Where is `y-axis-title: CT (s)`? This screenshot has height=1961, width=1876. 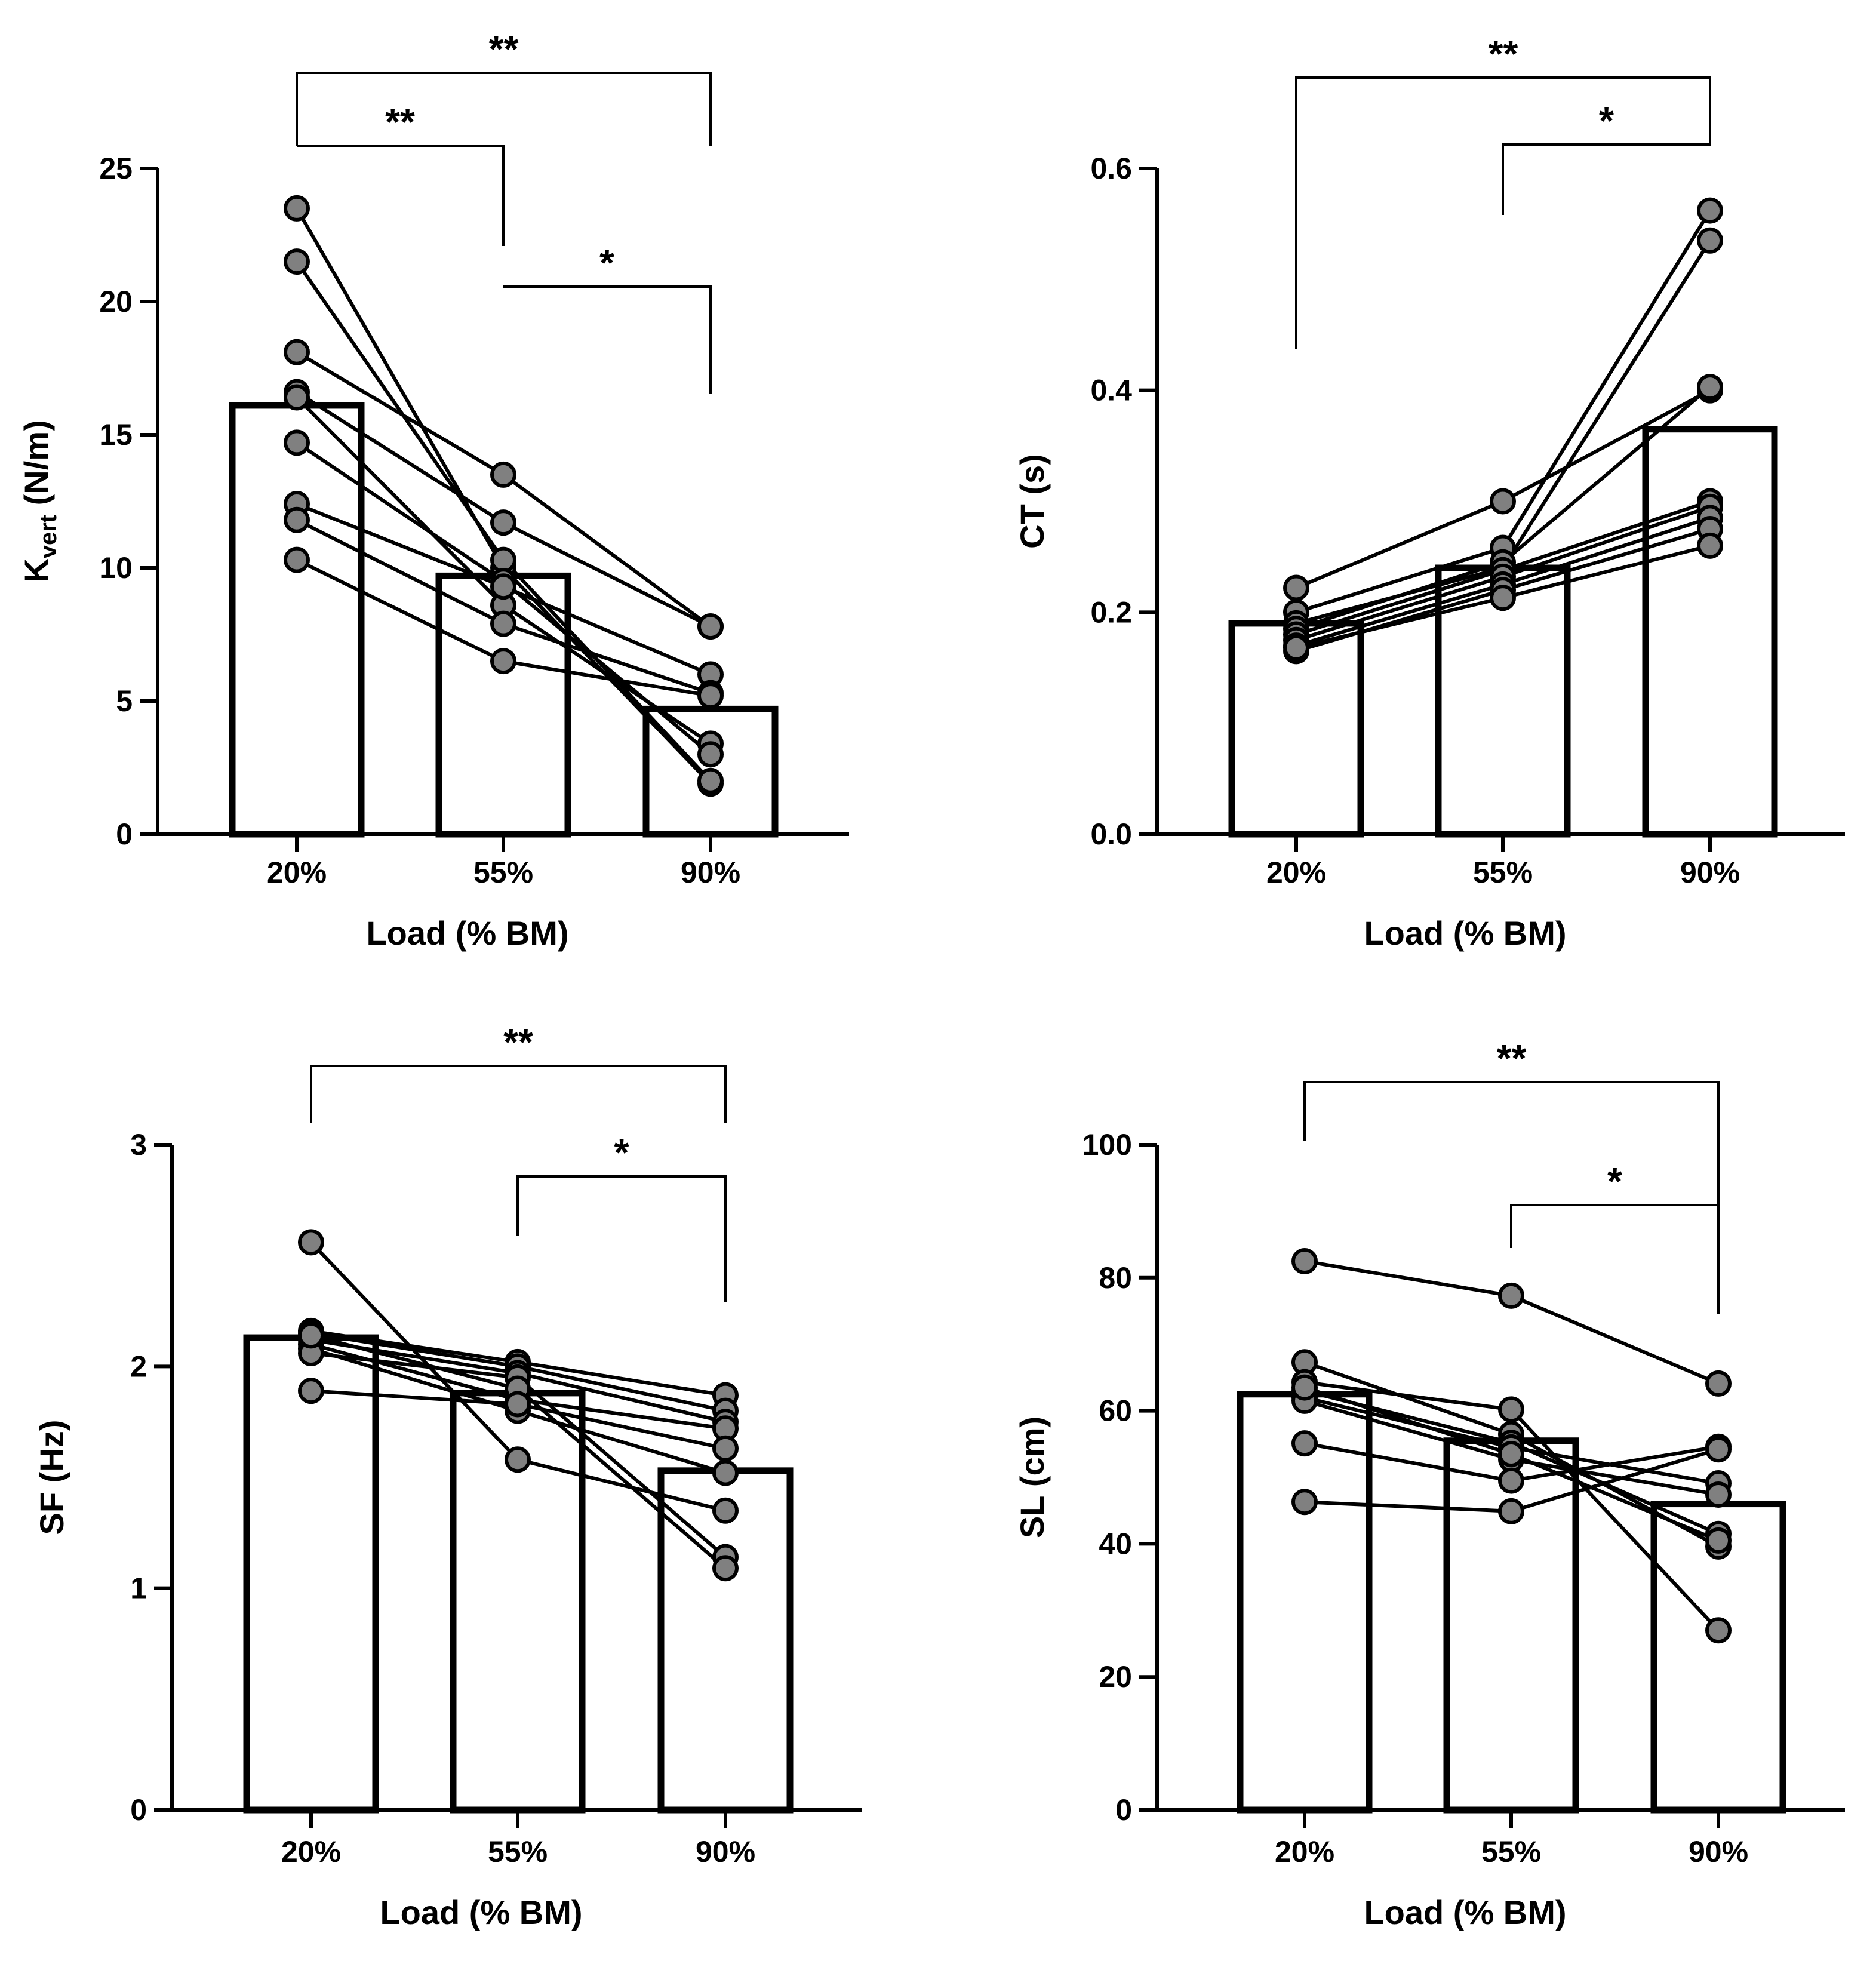
y-axis-title: CT (s) is located at coordinates (1032, 501).